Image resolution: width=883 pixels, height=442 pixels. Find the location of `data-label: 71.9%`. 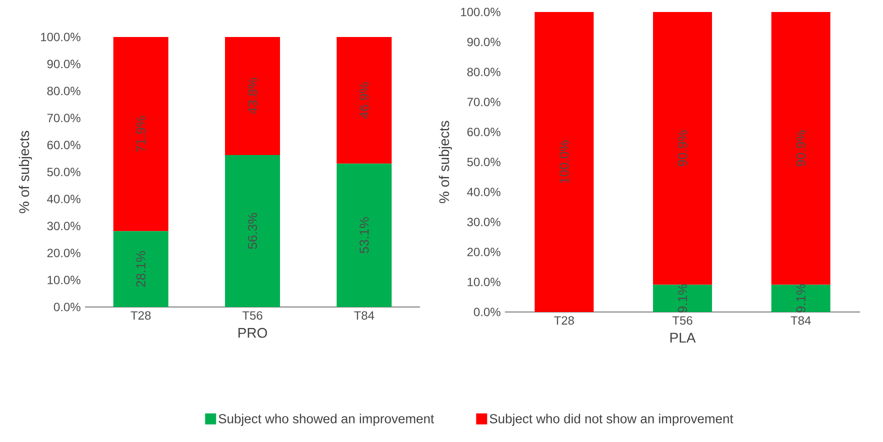

data-label: 71.9% is located at coordinates (141, 134).